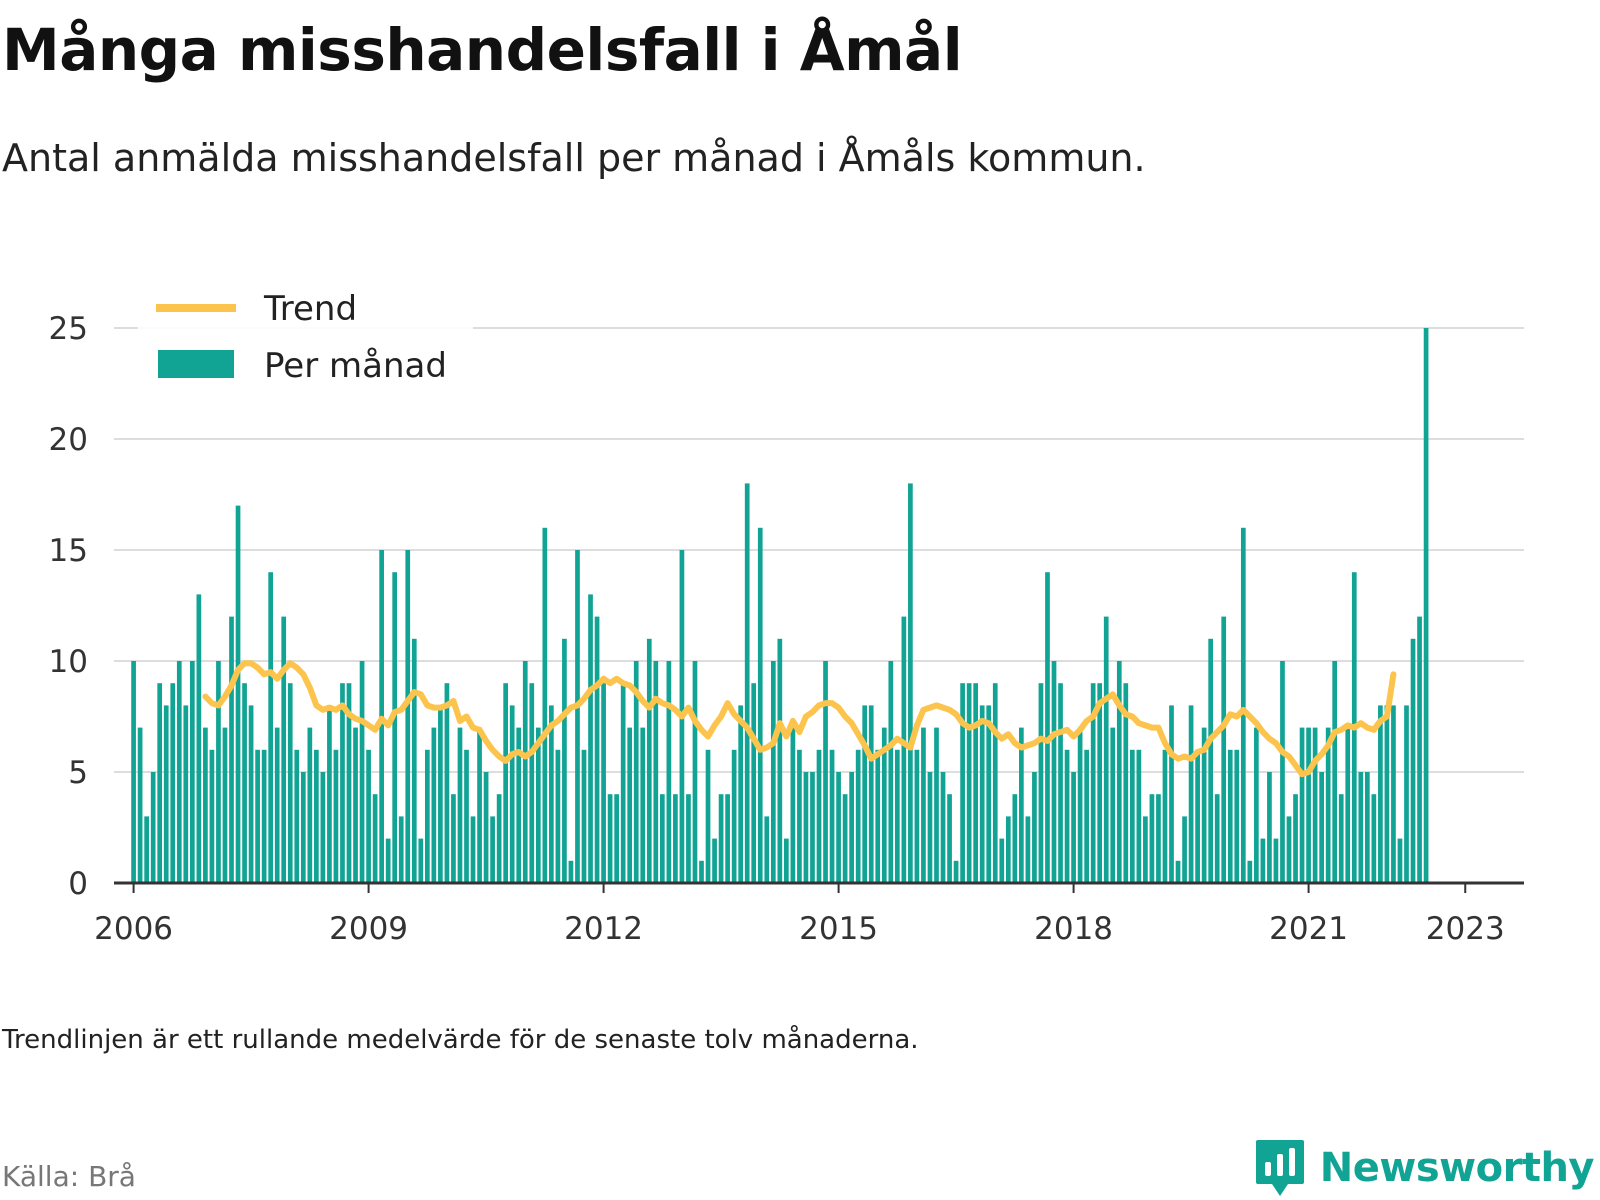  What do you see at coordinates (310, 309) in the screenshot?
I see `legend-trend-label: Trend` at bounding box center [310, 309].